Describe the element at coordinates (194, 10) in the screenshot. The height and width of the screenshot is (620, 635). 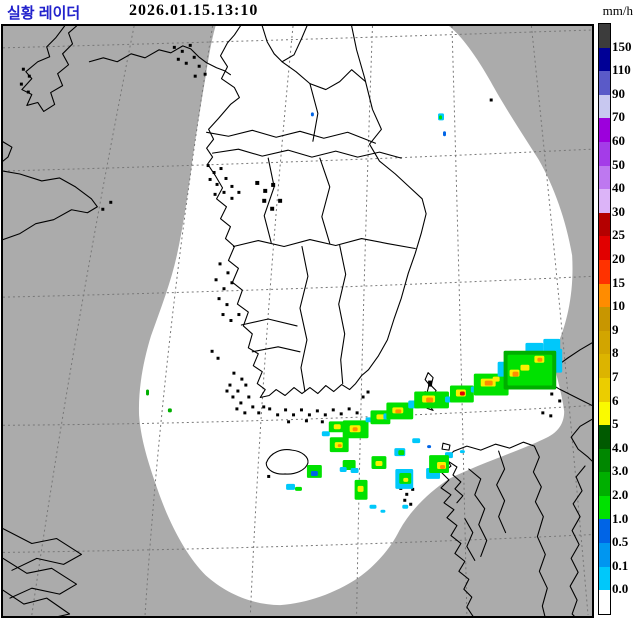
I see `timestamp: 2026.01.15.13:10` at that location.